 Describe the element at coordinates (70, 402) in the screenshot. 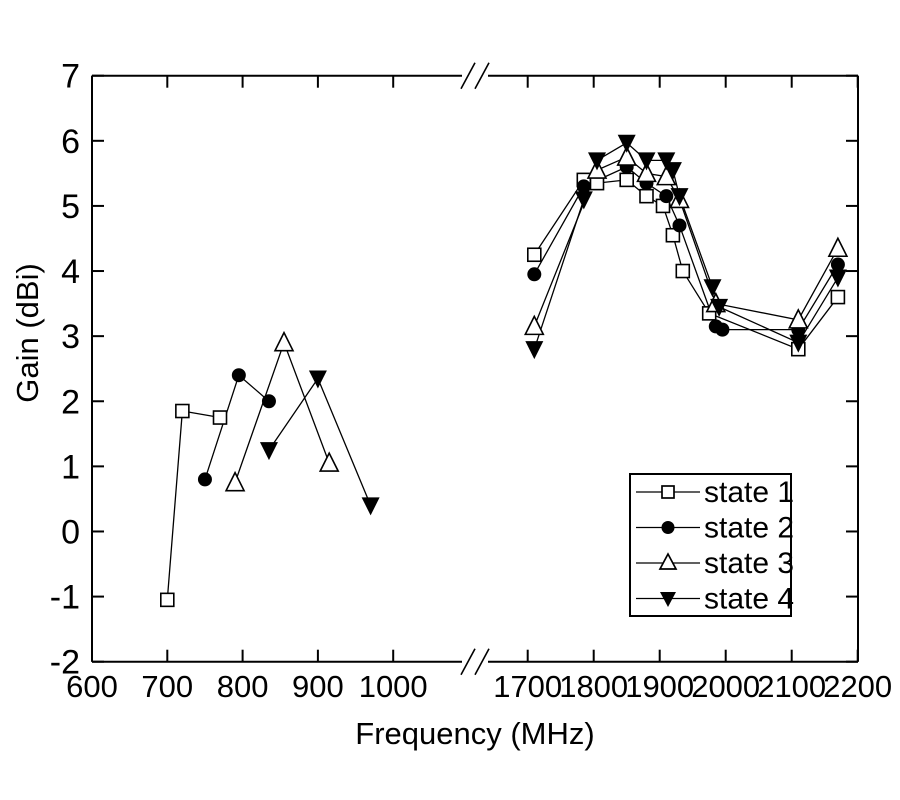

I see `y-tick-label: 2` at that location.